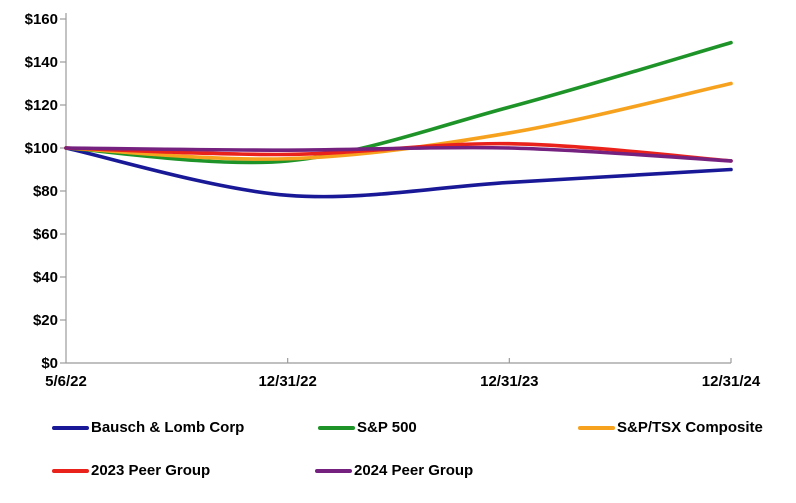 Image resolution: width=796 pixels, height=503 pixels. I want to click on x-tick-label: 5/6/22, so click(66, 381).